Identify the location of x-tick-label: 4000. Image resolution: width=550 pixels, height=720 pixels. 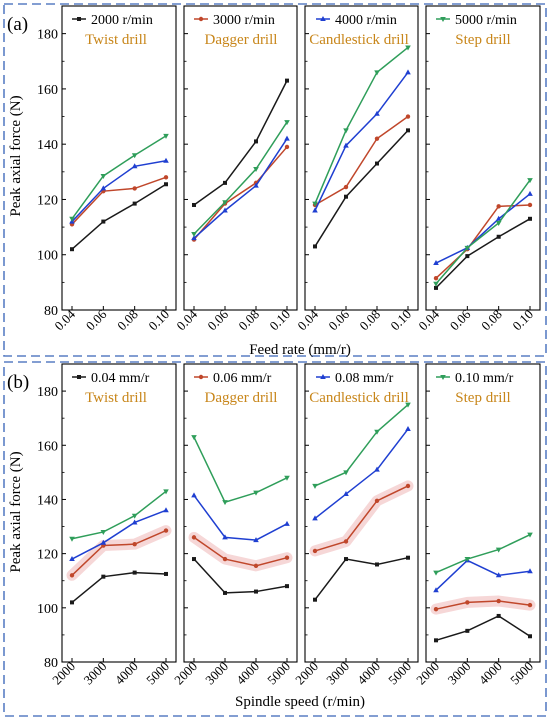
(247, 673).